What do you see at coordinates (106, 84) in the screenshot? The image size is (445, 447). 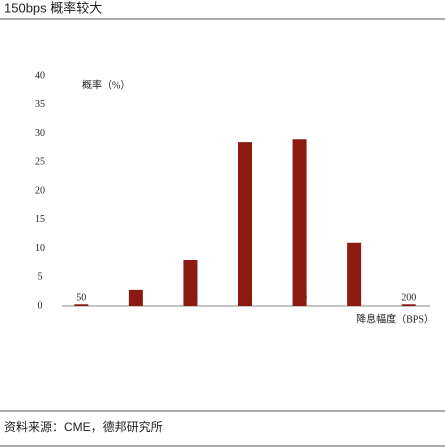 I see `y-axis-label: 概率（%）` at bounding box center [106, 84].